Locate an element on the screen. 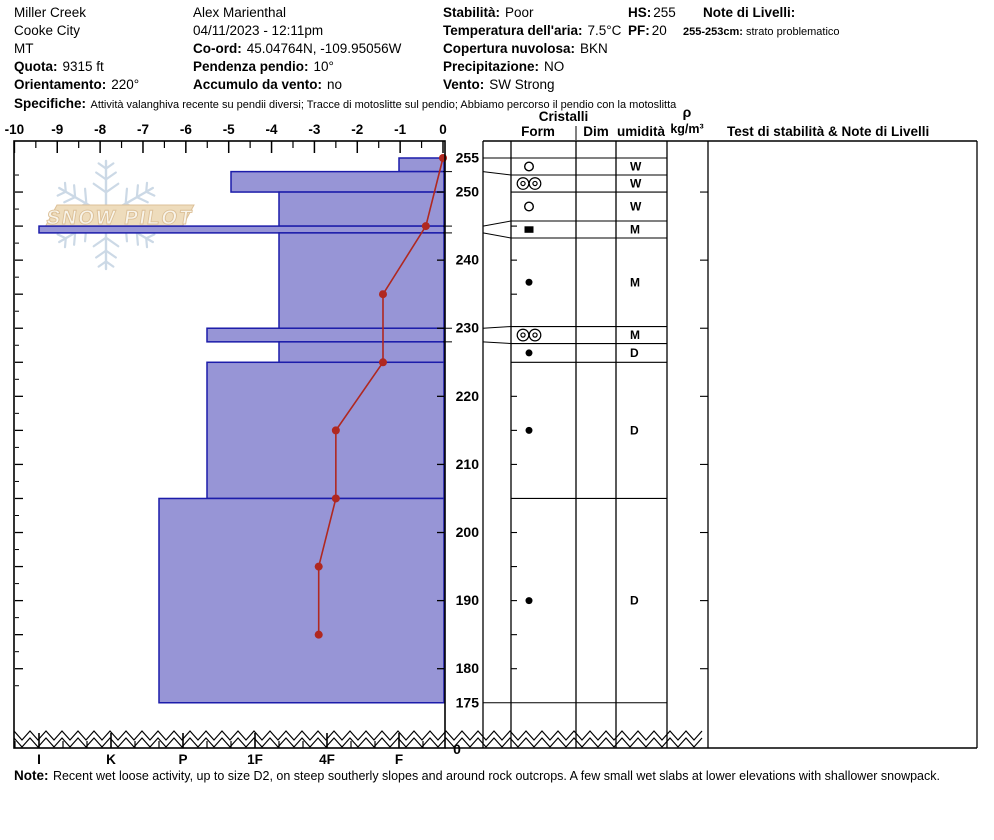 Image resolution: width=994 pixels, height=840 pixels. slope-label: Pendenza pendio: is located at coordinates (251, 66).